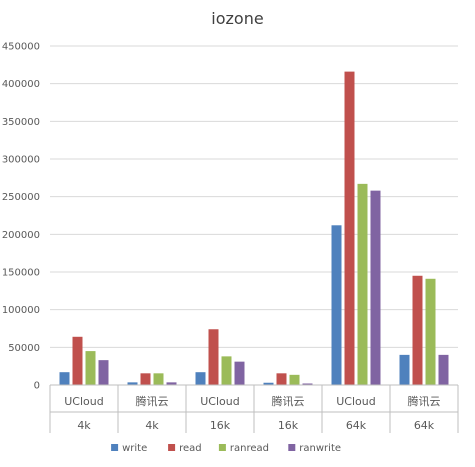  I want to click on legend-label-ranread: ranread, so click(249, 448).